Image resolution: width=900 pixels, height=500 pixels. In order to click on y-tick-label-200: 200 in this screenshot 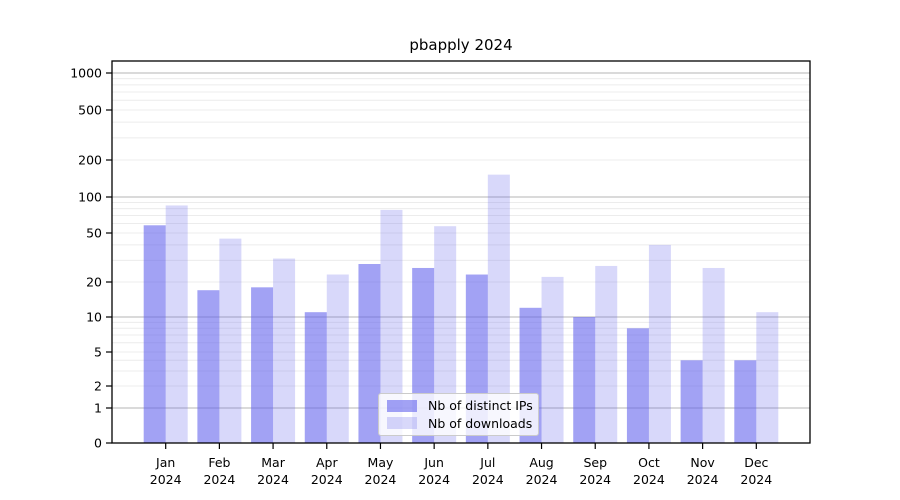, I will do `click(90, 160)`.